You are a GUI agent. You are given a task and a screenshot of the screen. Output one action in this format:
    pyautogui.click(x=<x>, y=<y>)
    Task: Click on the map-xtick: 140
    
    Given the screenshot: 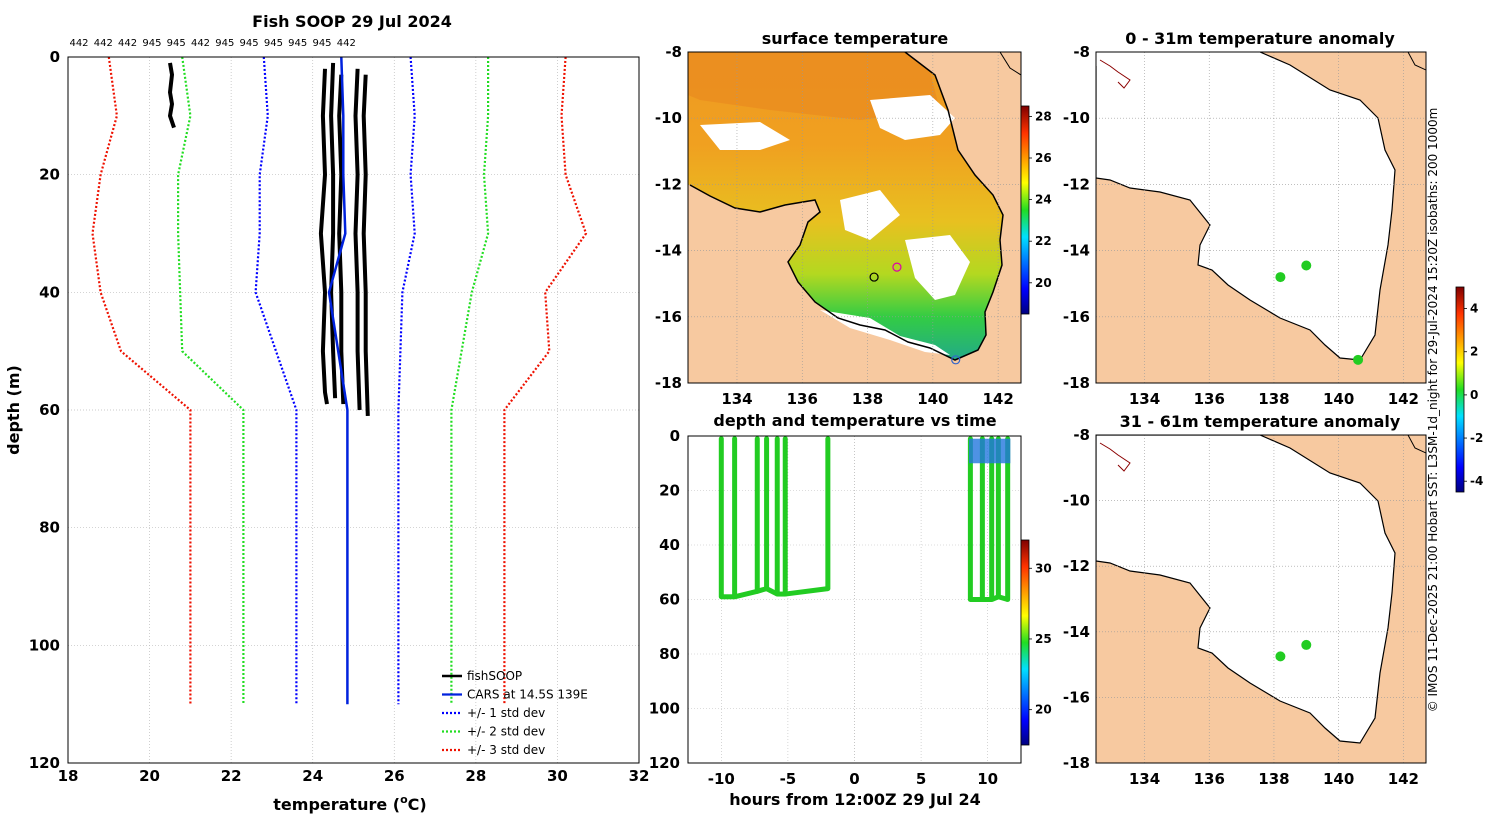 What is the action you would take?
    pyautogui.click(x=1338, y=779)
    